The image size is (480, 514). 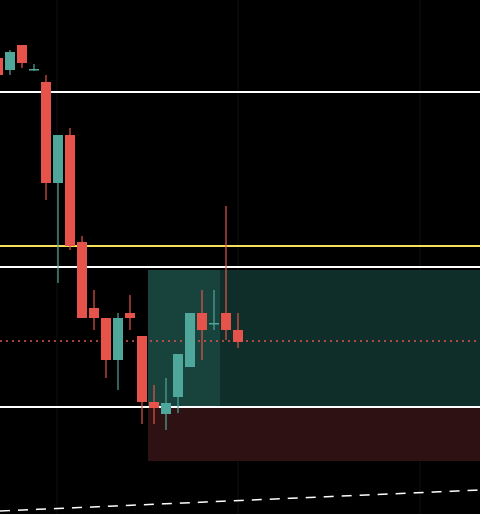 What do you see at coordinates (240, 500) in the screenshot?
I see `trendline` at bounding box center [240, 500].